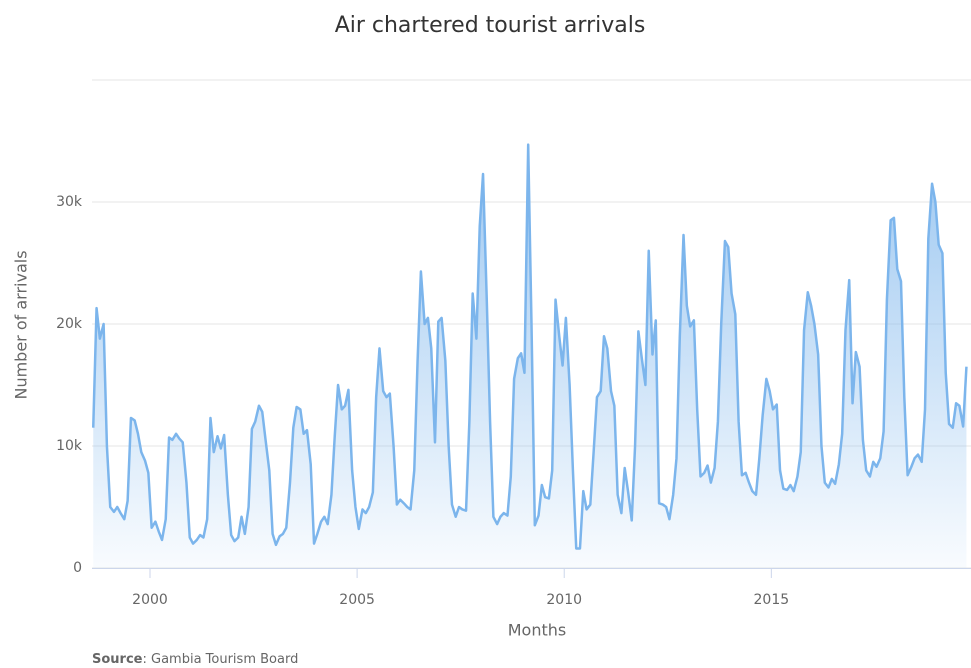 The height and width of the screenshot is (668, 971). I want to click on x-tick-label: 2005, so click(357, 600).